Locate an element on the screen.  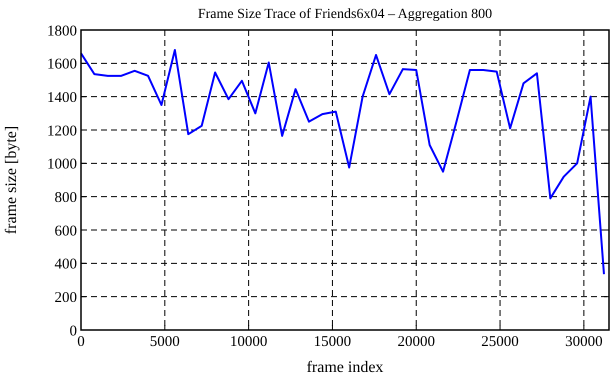
x-tick-label: 5000 is located at coordinates (165, 342).